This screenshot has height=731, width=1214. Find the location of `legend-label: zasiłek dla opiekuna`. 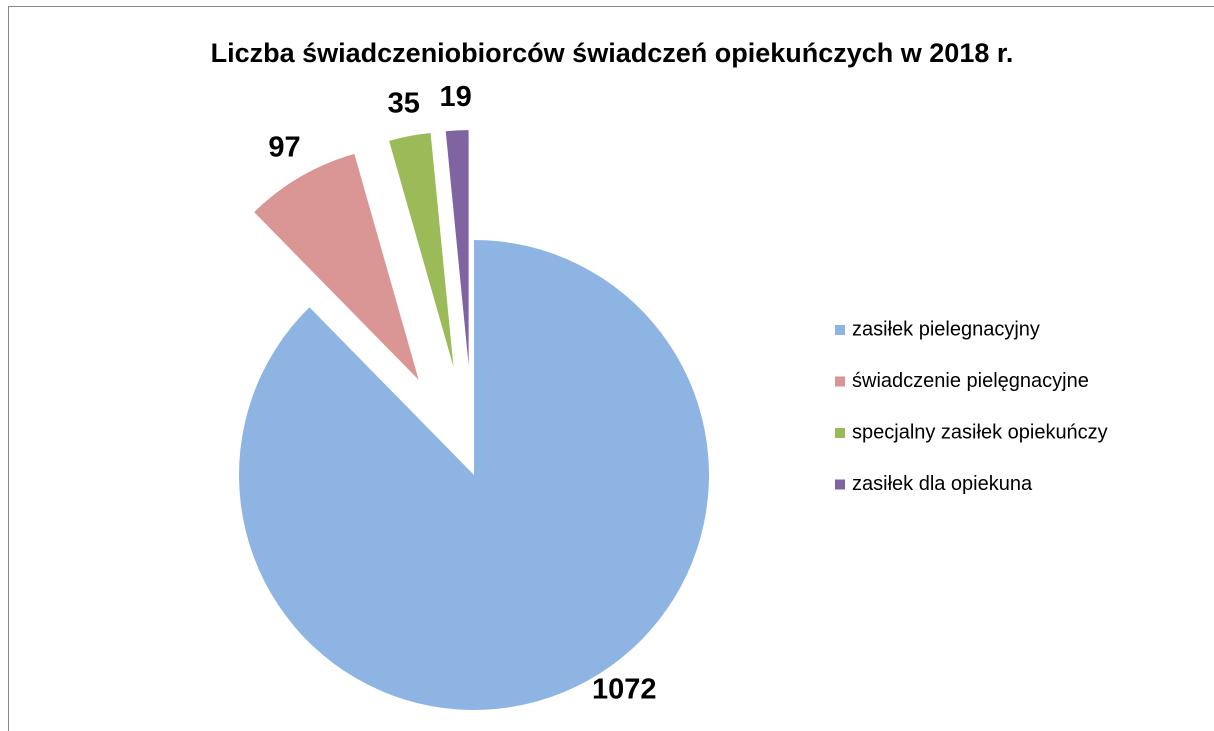

legend-label: zasiłek dla opiekuna is located at coordinates (942, 484).